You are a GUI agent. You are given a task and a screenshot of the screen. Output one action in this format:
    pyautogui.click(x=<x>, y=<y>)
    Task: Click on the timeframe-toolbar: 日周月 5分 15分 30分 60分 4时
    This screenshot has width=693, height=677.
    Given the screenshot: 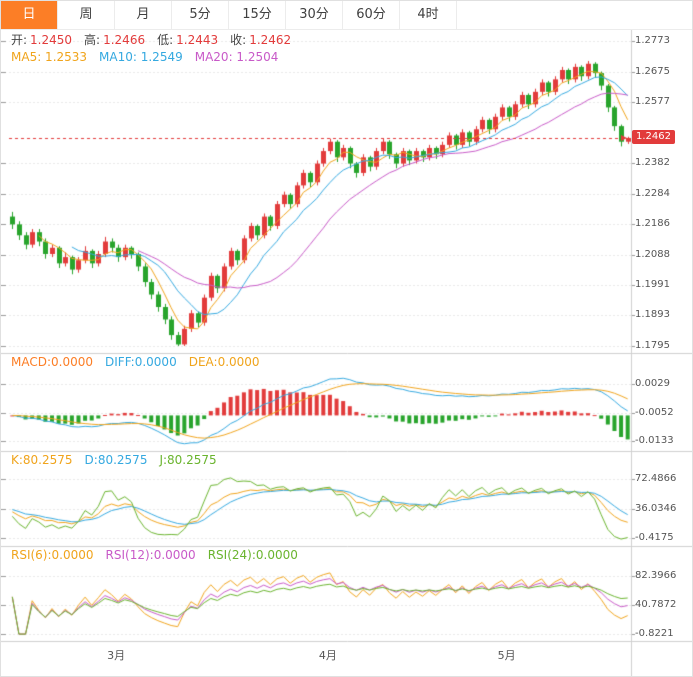 What is the action you would take?
    pyautogui.click(x=346, y=15)
    